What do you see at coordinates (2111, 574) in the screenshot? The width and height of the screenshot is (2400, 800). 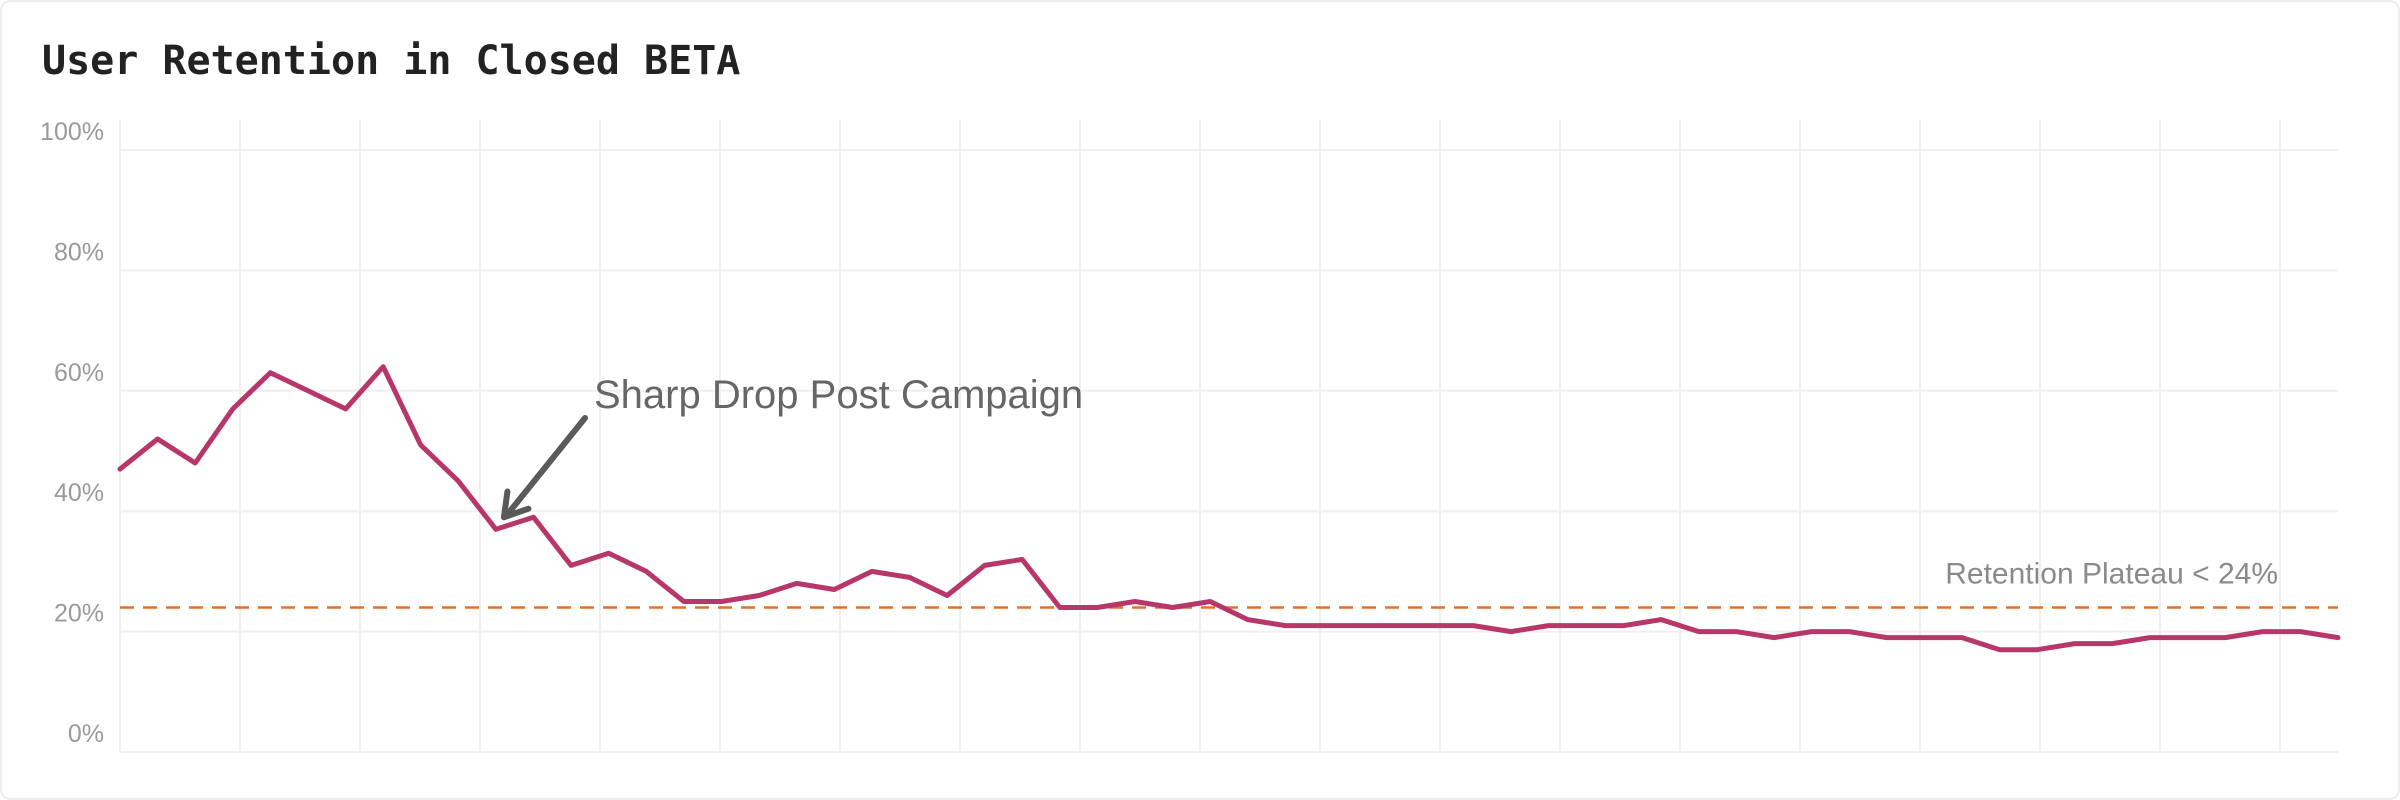 I see `plateau-label: Retention Plateau < 24%` at bounding box center [2111, 574].